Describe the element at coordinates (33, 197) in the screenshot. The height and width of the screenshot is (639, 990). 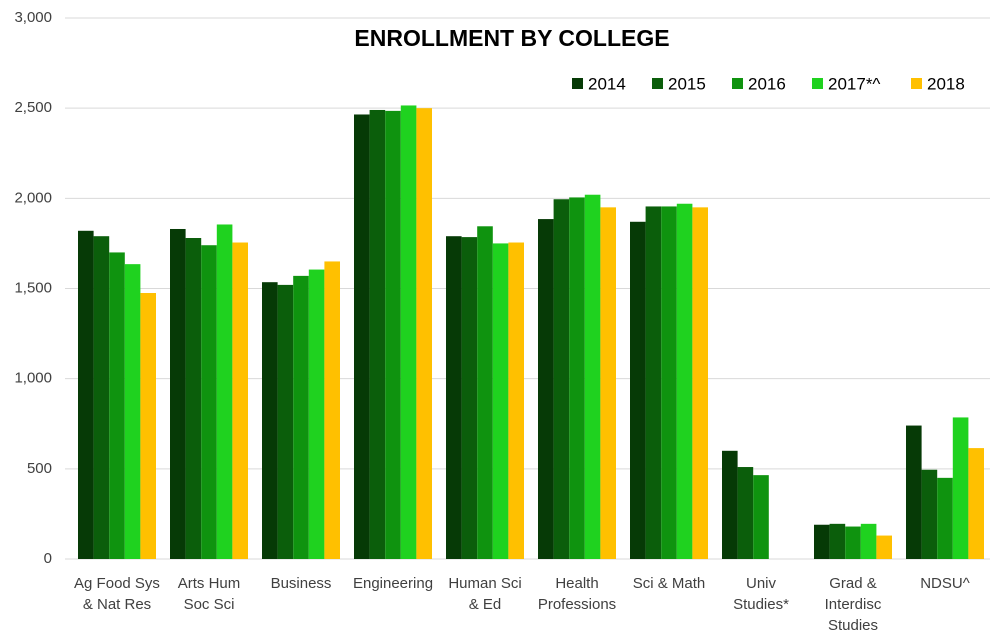
I see `y-tick-label: 2,000` at that location.